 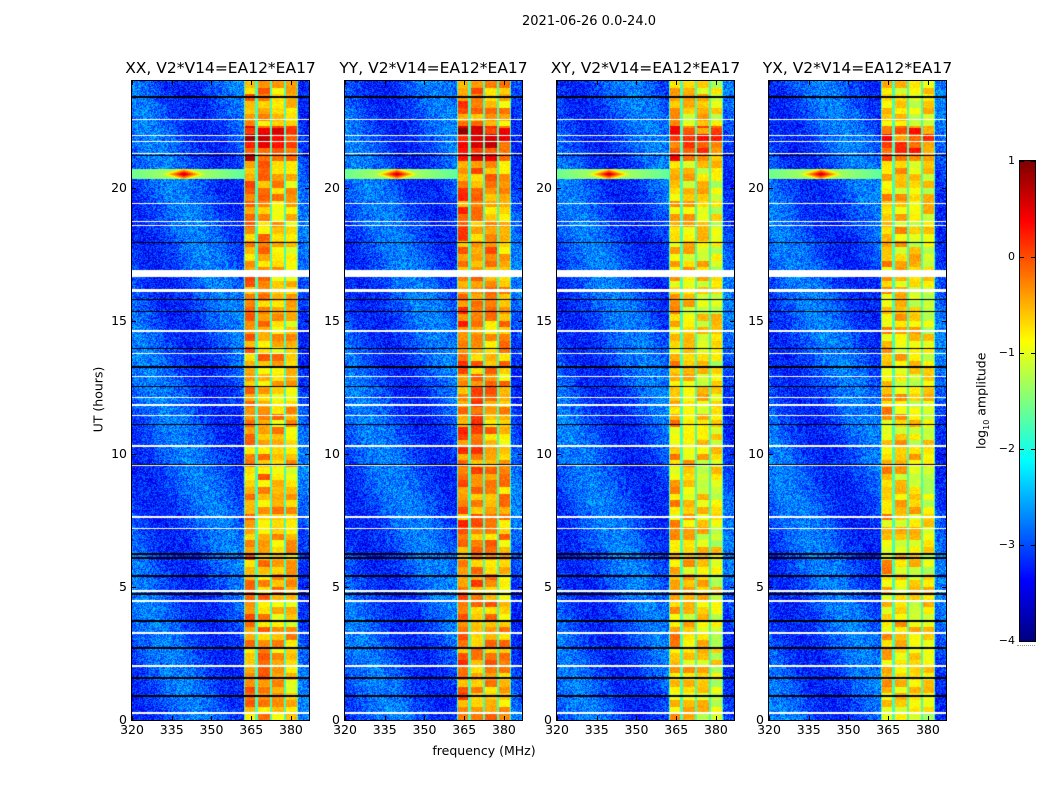 I want to click on panel-title: XY, V2*V14=EA12*EA17, so click(x=645, y=68).